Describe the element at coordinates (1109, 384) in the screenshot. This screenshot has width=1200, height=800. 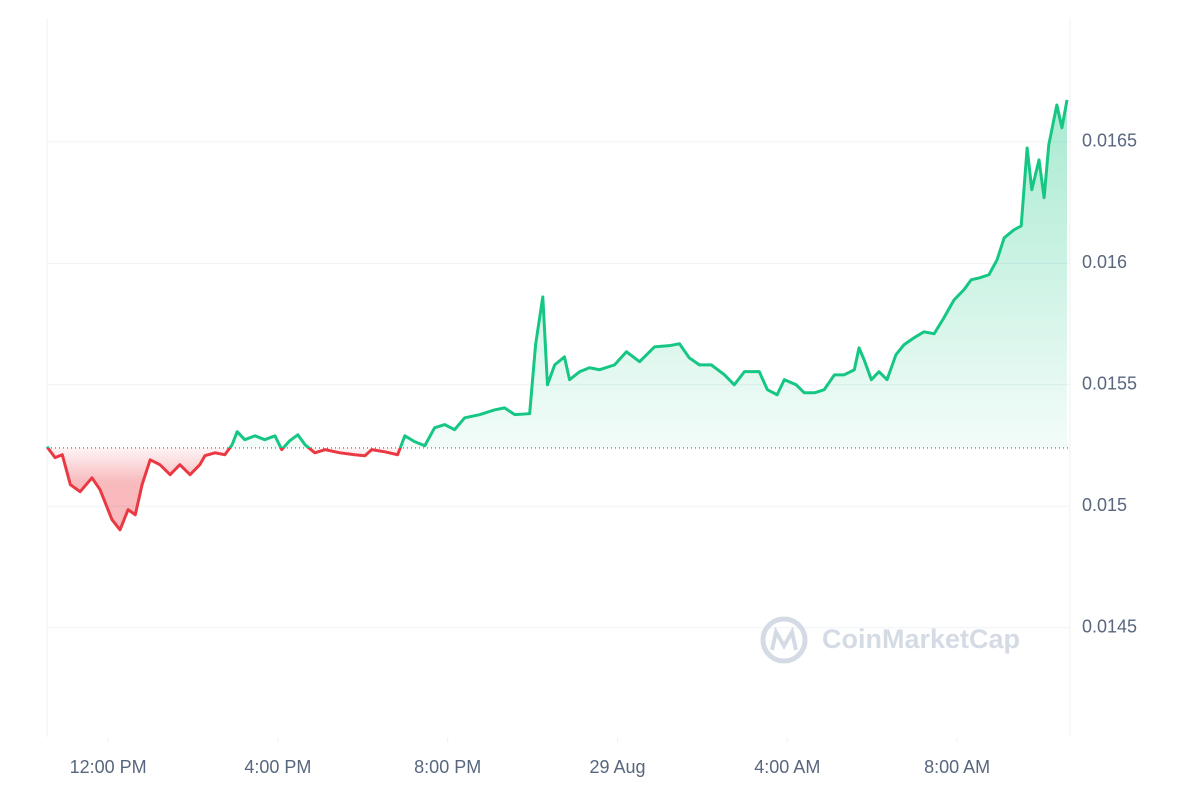
I see `y-tick-label: 0.0155` at that location.